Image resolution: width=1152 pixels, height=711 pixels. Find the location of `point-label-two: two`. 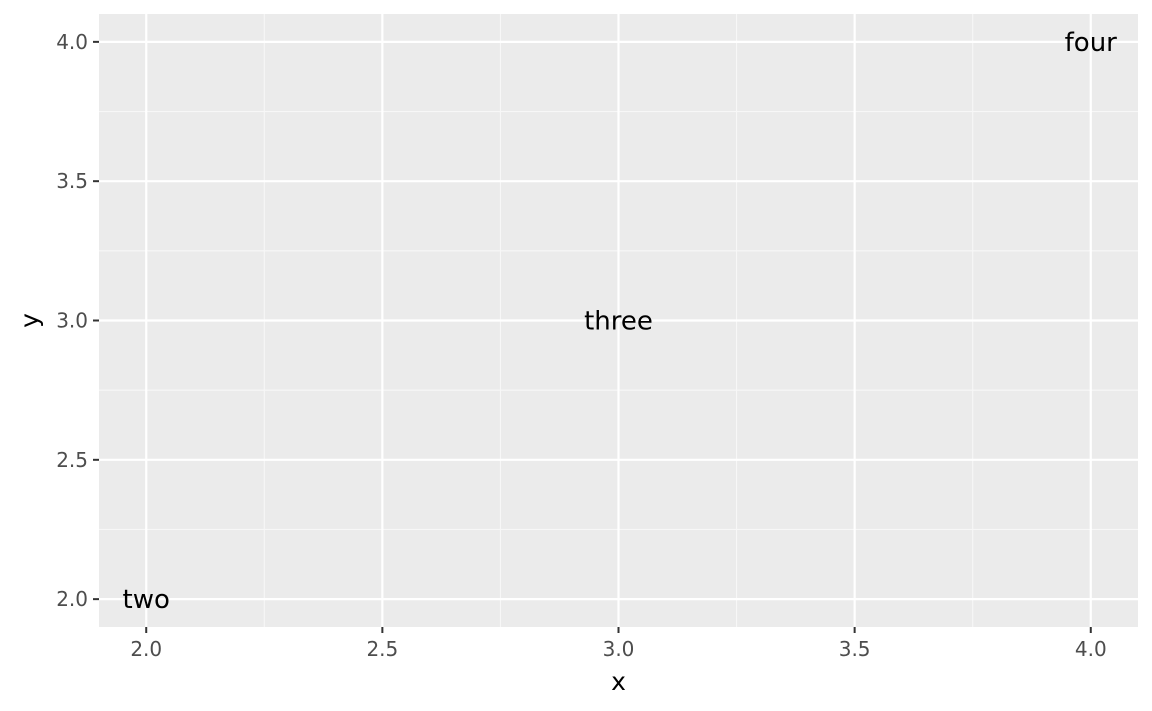

point-label-two: two is located at coordinates (146, 600).